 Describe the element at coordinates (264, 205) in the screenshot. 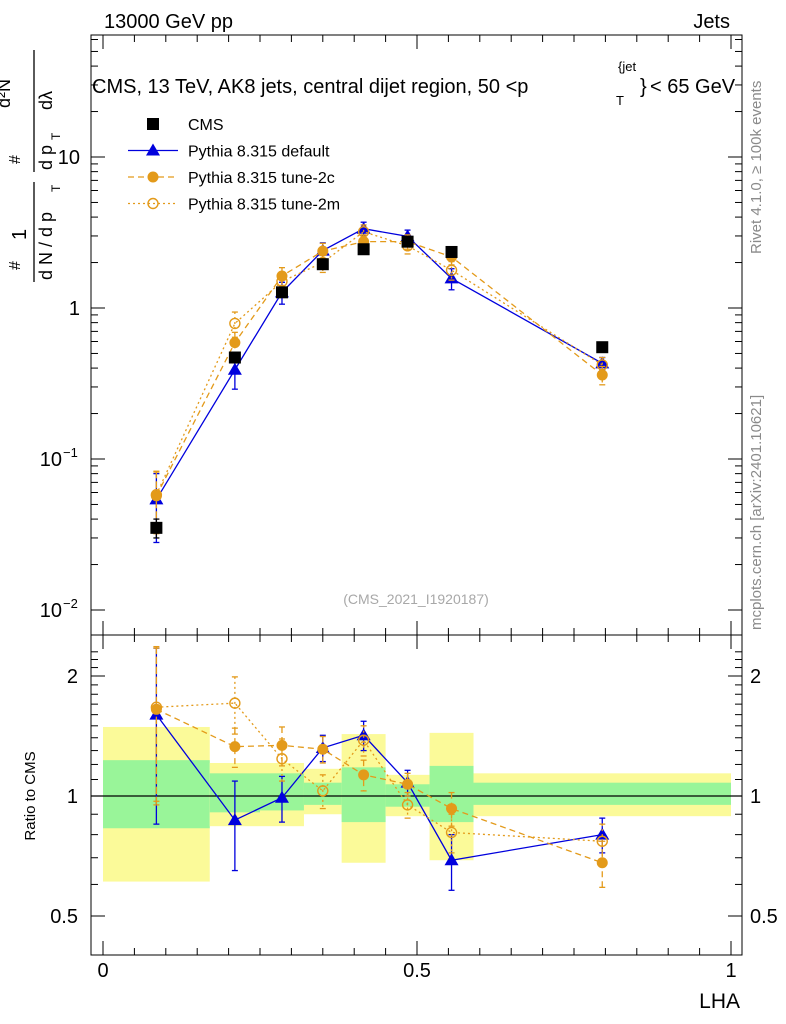

I see `legend-label-tune2m: Pythia 8.315 tune-2m` at that location.